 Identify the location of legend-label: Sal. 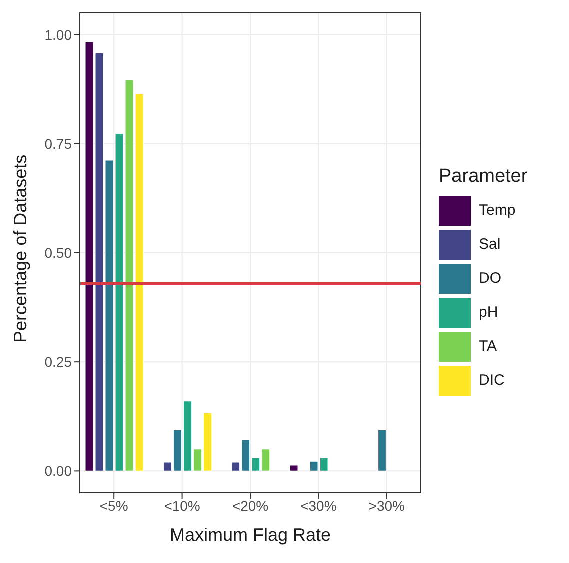
(490, 244).